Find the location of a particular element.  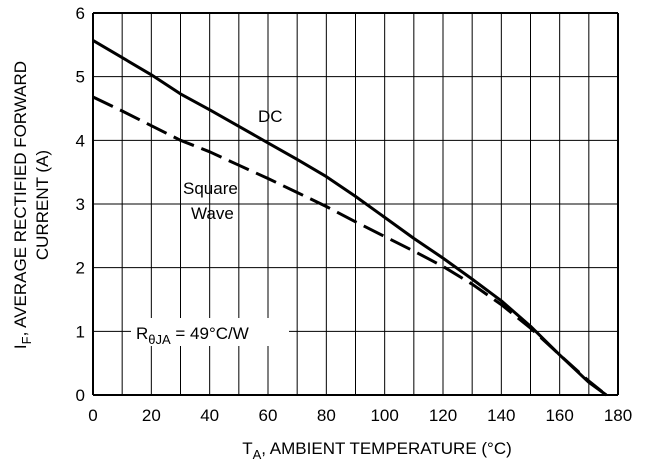

x-tick-label: 140 is located at coordinates (501, 415).